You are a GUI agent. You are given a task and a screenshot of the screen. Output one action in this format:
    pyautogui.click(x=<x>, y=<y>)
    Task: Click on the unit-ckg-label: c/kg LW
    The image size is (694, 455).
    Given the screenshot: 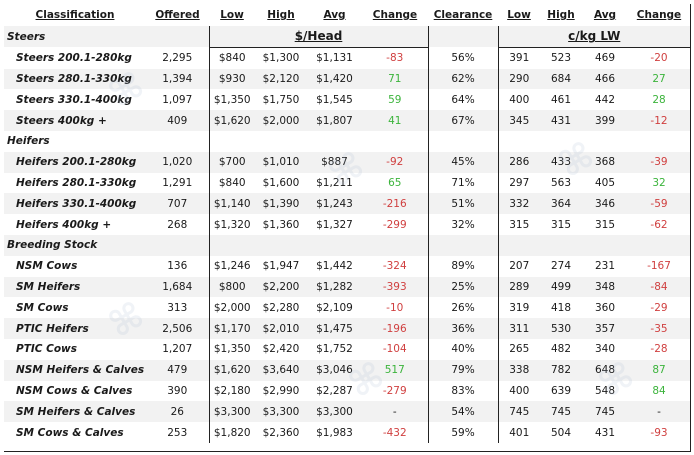 What is the action you would take?
    pyautogui.click(x=594, y=37)
    